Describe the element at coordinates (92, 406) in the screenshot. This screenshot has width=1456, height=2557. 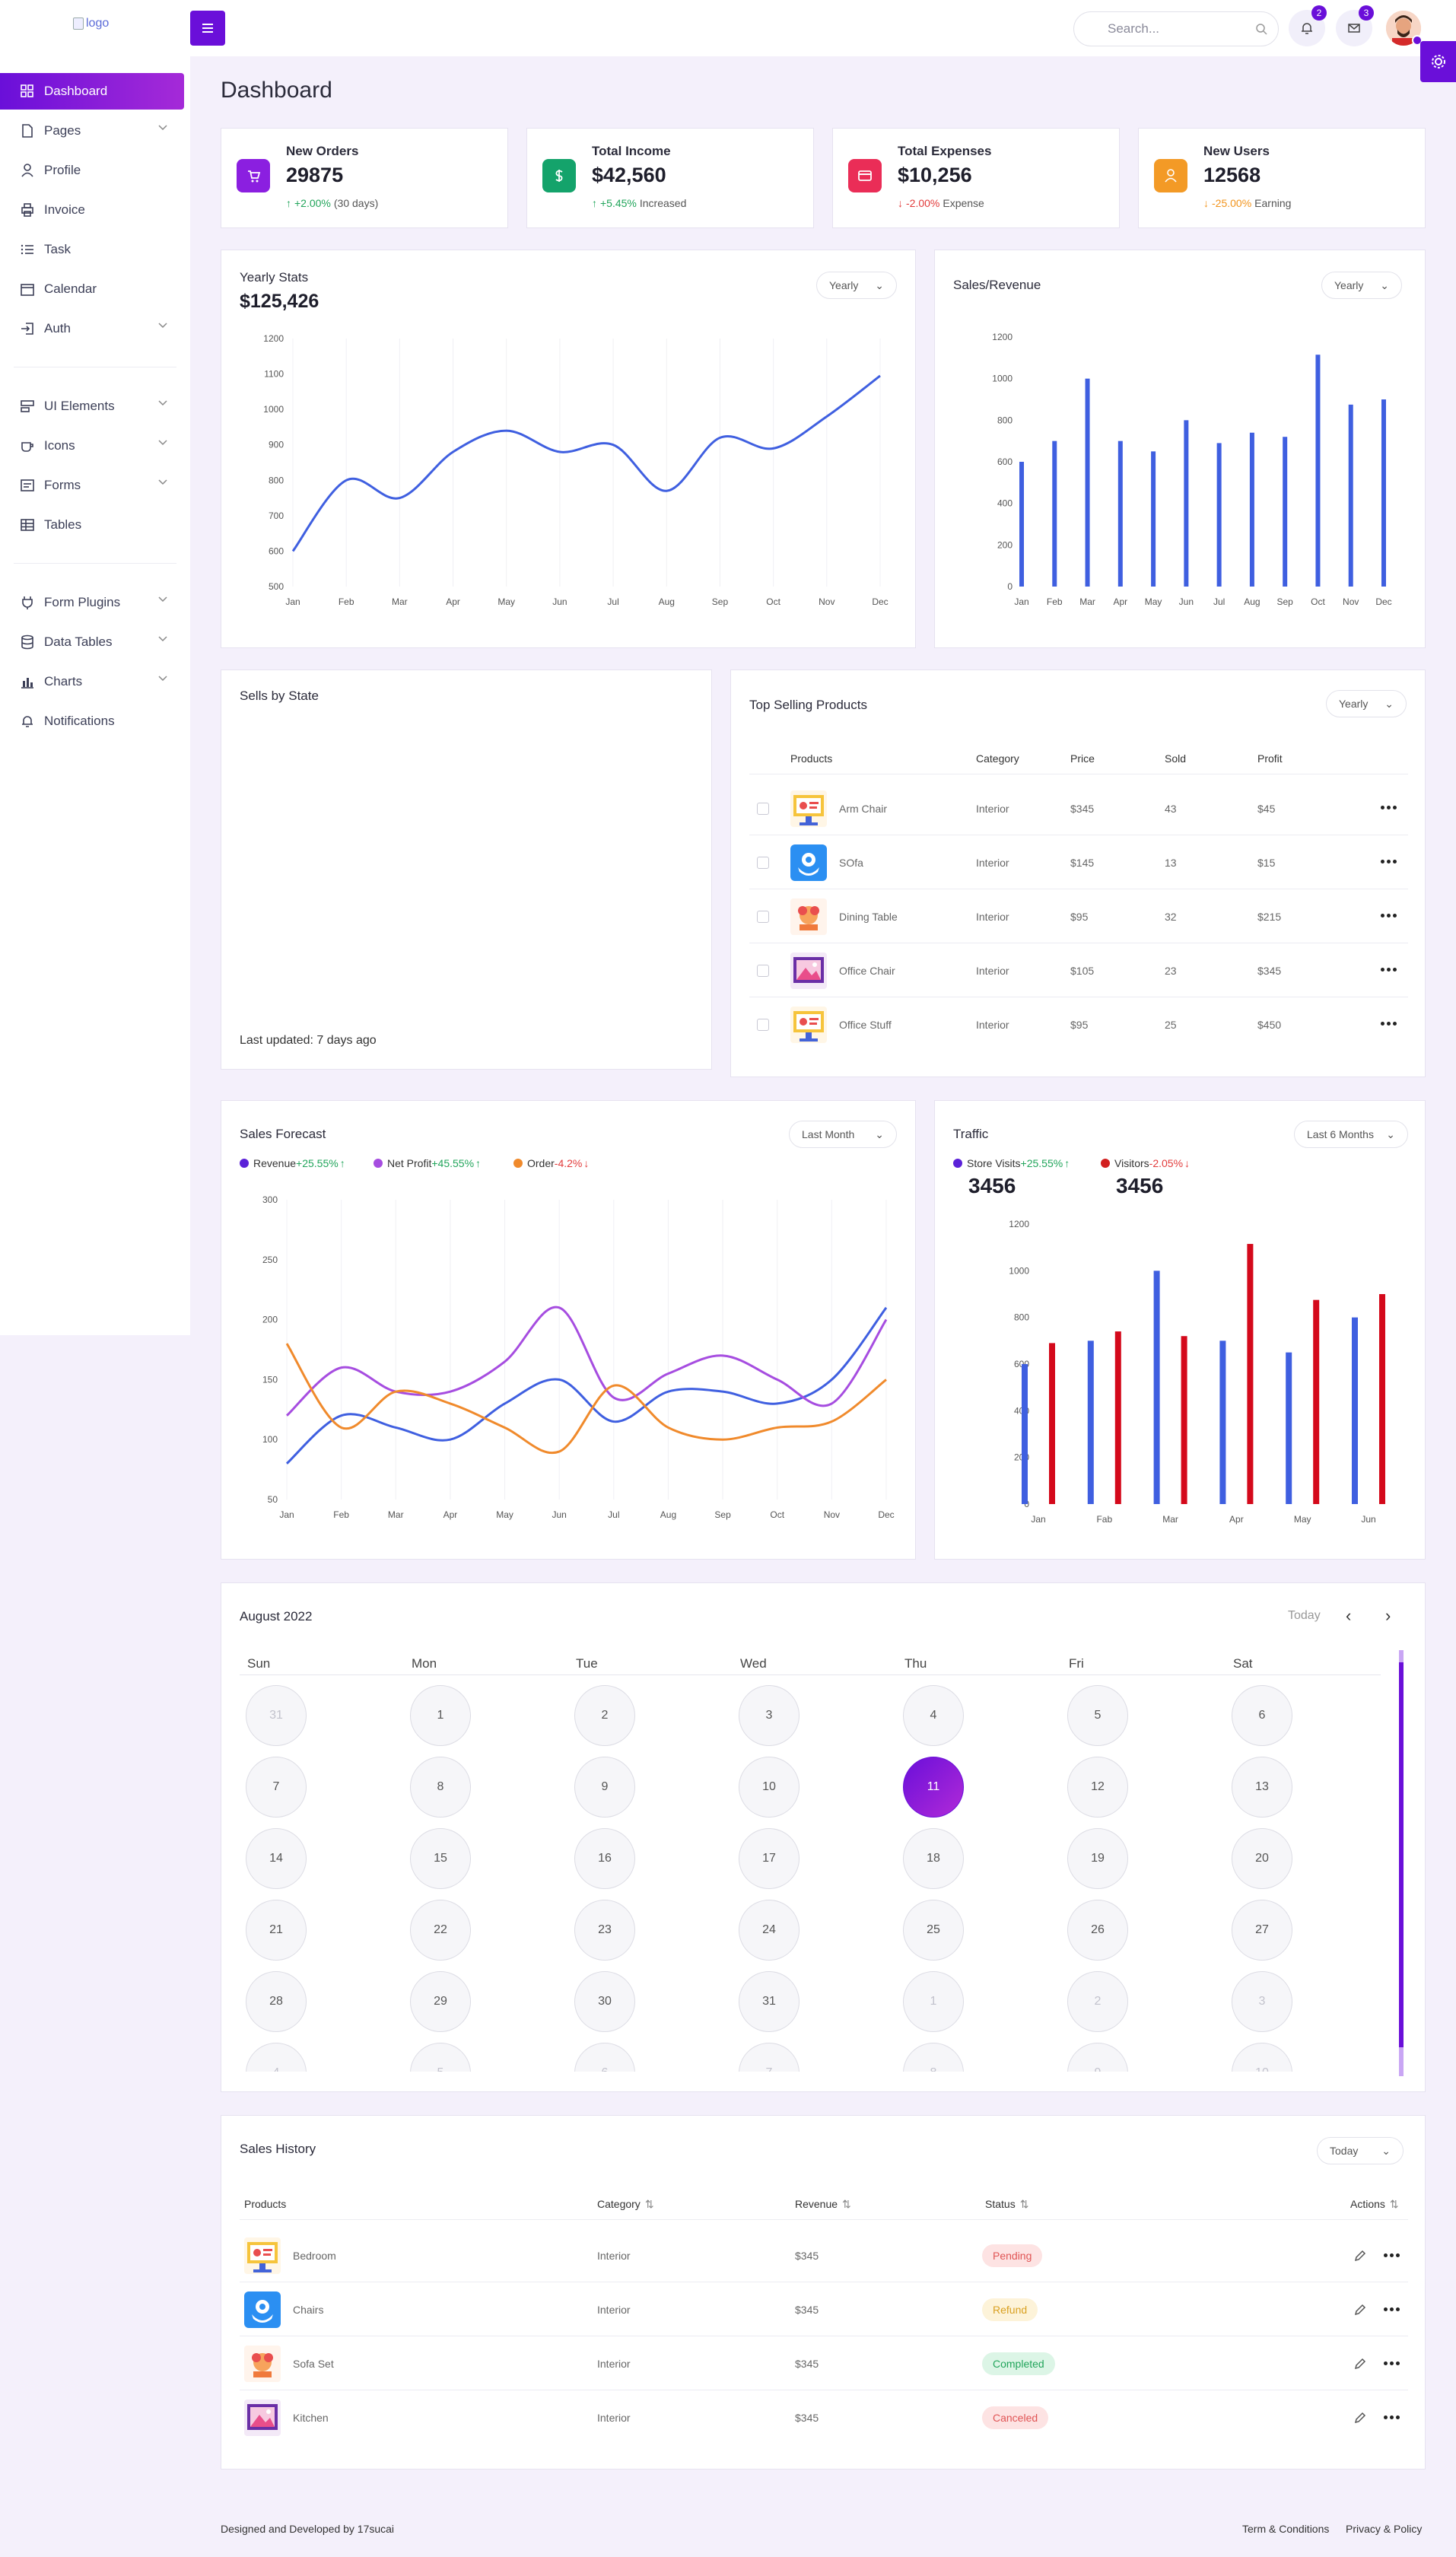
I see `sidebar-item-ui-elements: UI Elements` at that location.